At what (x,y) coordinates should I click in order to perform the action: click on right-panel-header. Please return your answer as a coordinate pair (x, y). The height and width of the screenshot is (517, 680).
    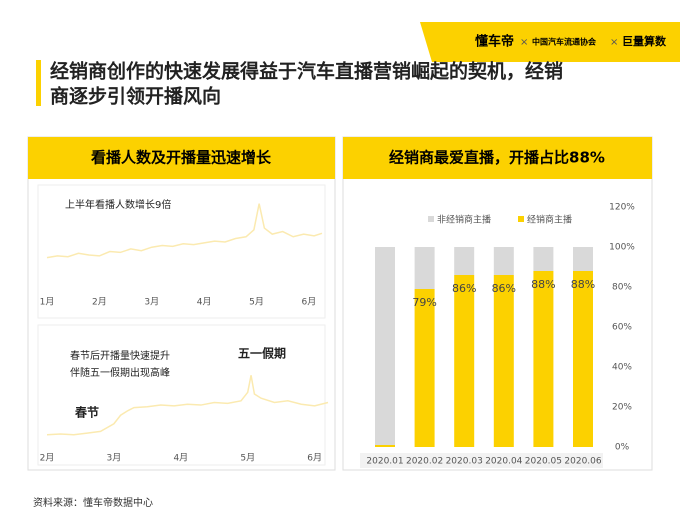
    Looking at the image, I should click on (497, 158).